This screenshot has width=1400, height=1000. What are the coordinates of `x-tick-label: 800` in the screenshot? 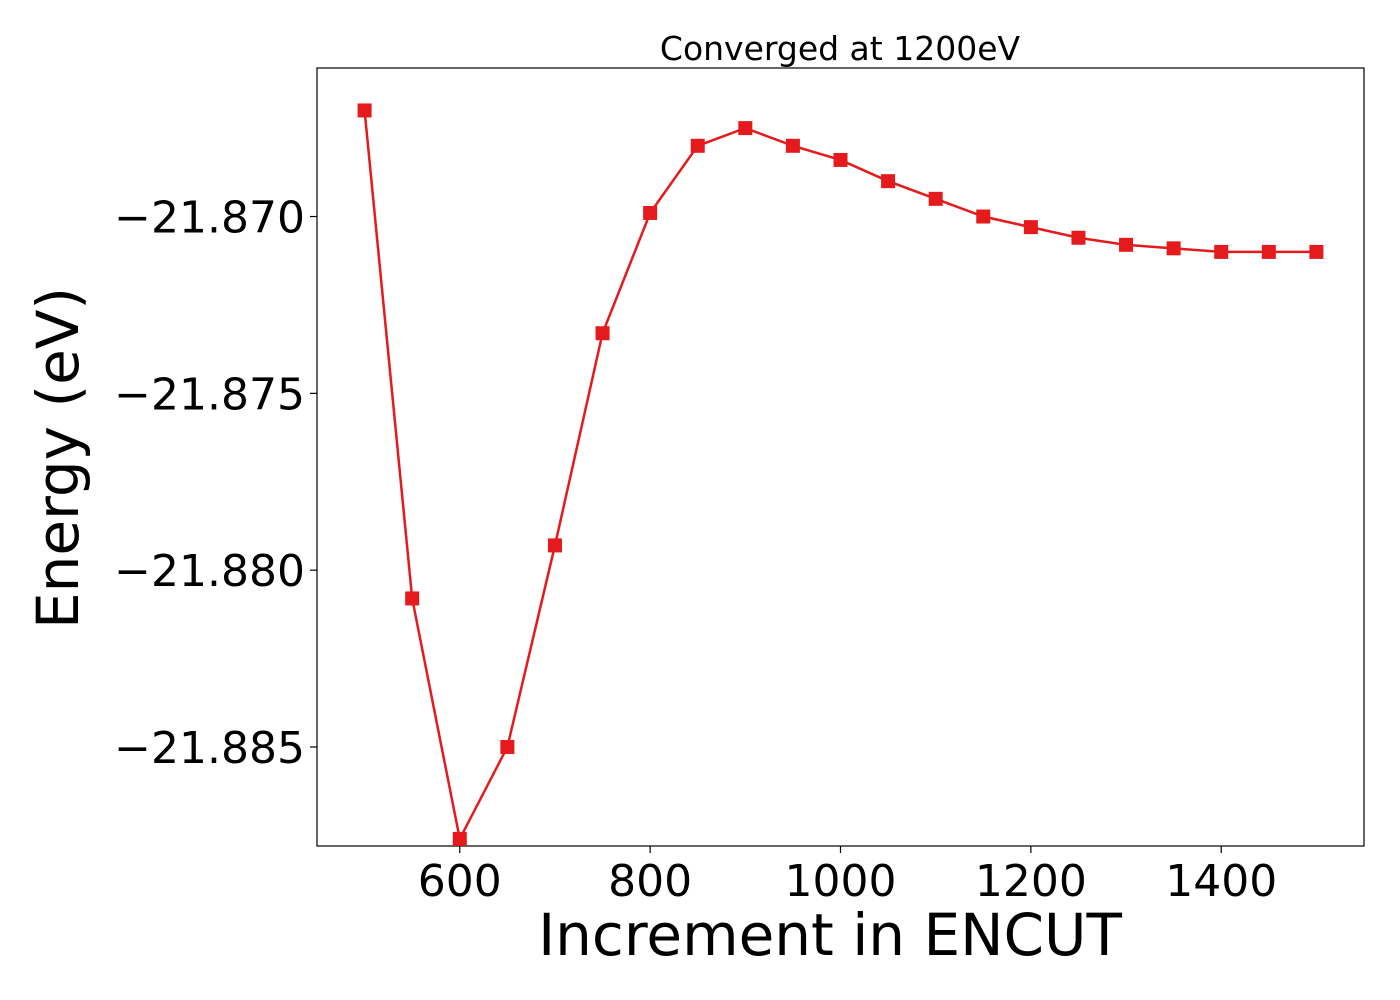 It's located at (650, 881).